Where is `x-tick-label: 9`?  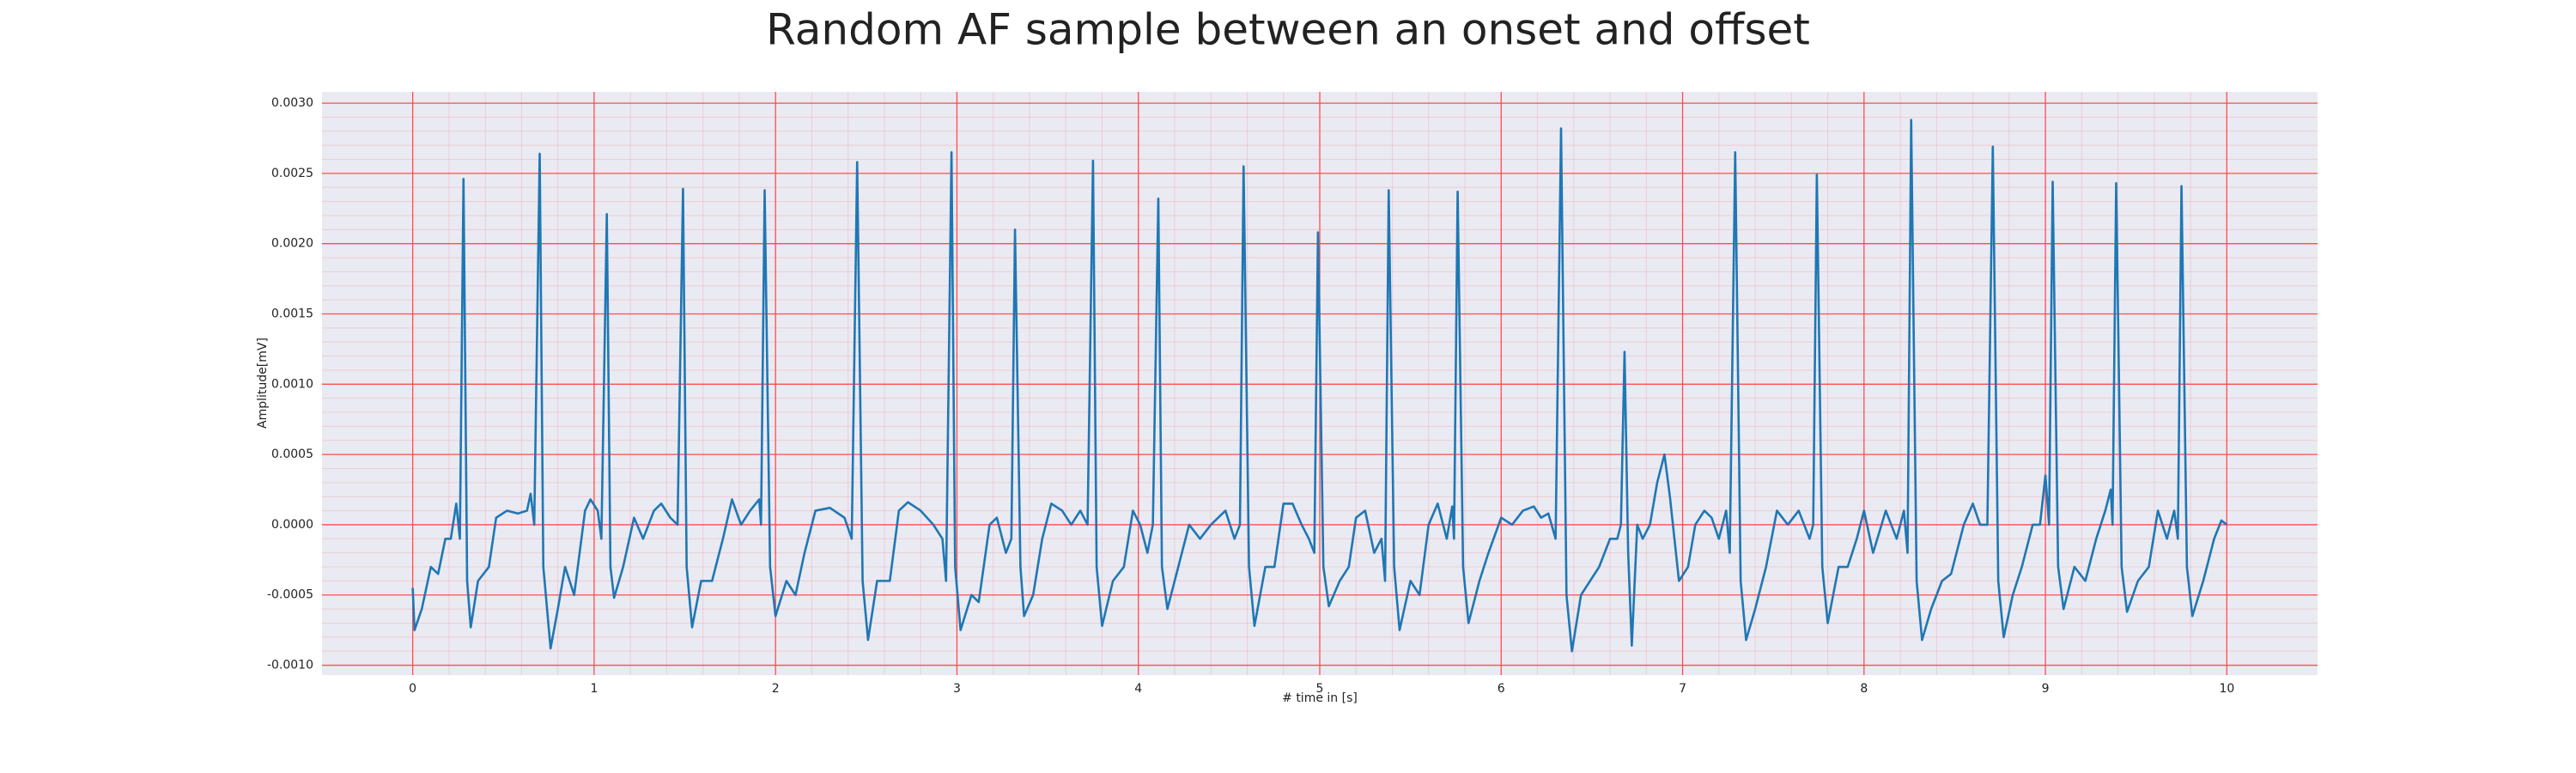
x-tick-label: 9 is located at coordinates (2046, 689).